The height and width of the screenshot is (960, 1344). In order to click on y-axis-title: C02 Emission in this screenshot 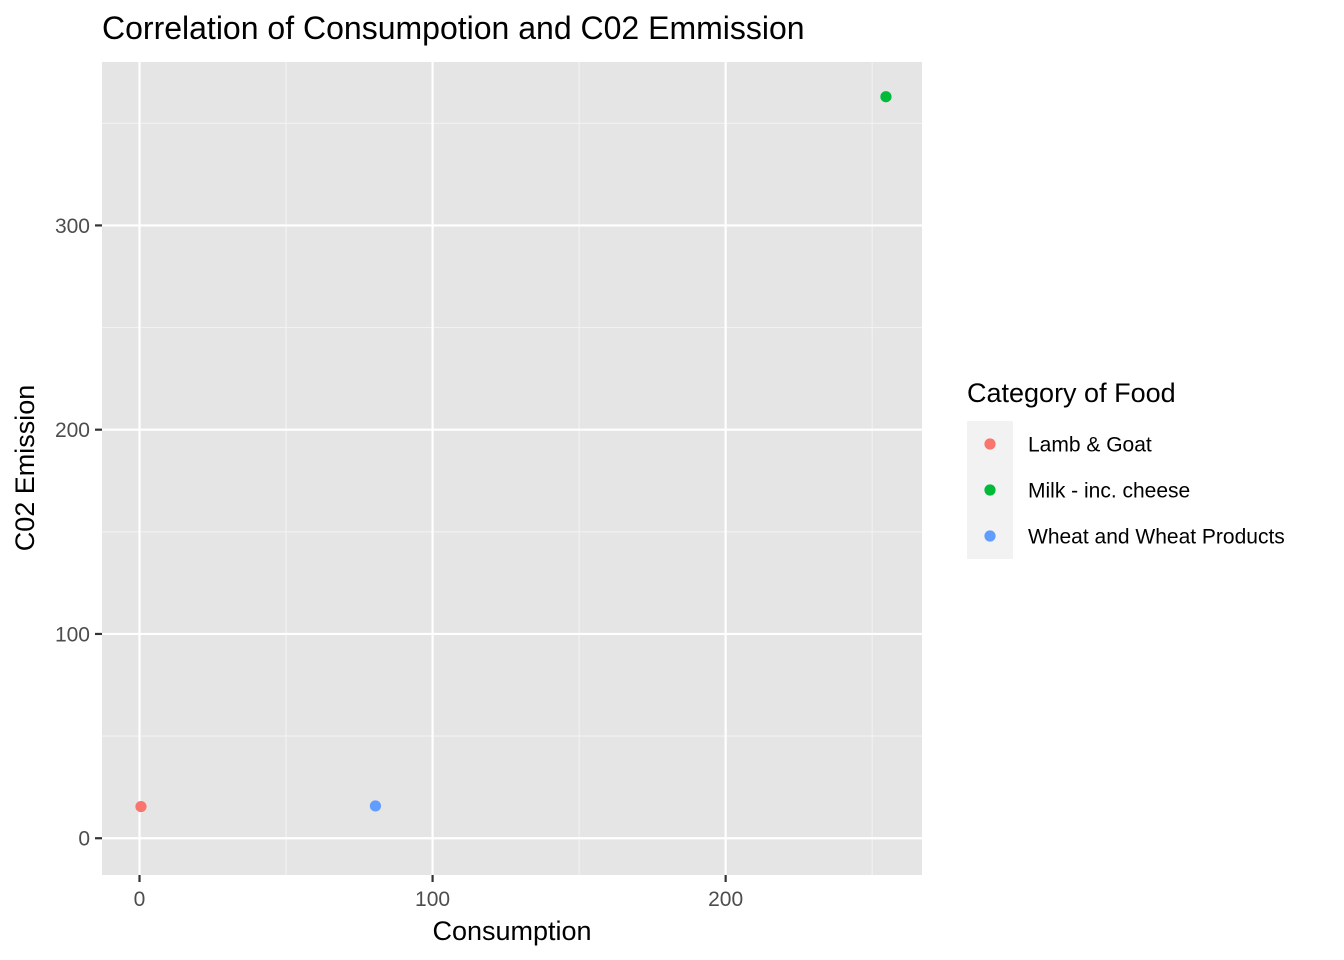, I will do `click(25, 468)`.